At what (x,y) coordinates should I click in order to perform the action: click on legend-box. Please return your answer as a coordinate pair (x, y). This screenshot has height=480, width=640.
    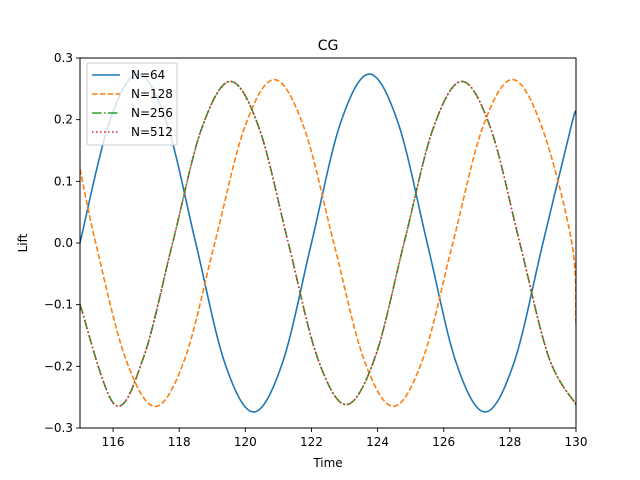
    Looking at the image, I should click on (132, 104).